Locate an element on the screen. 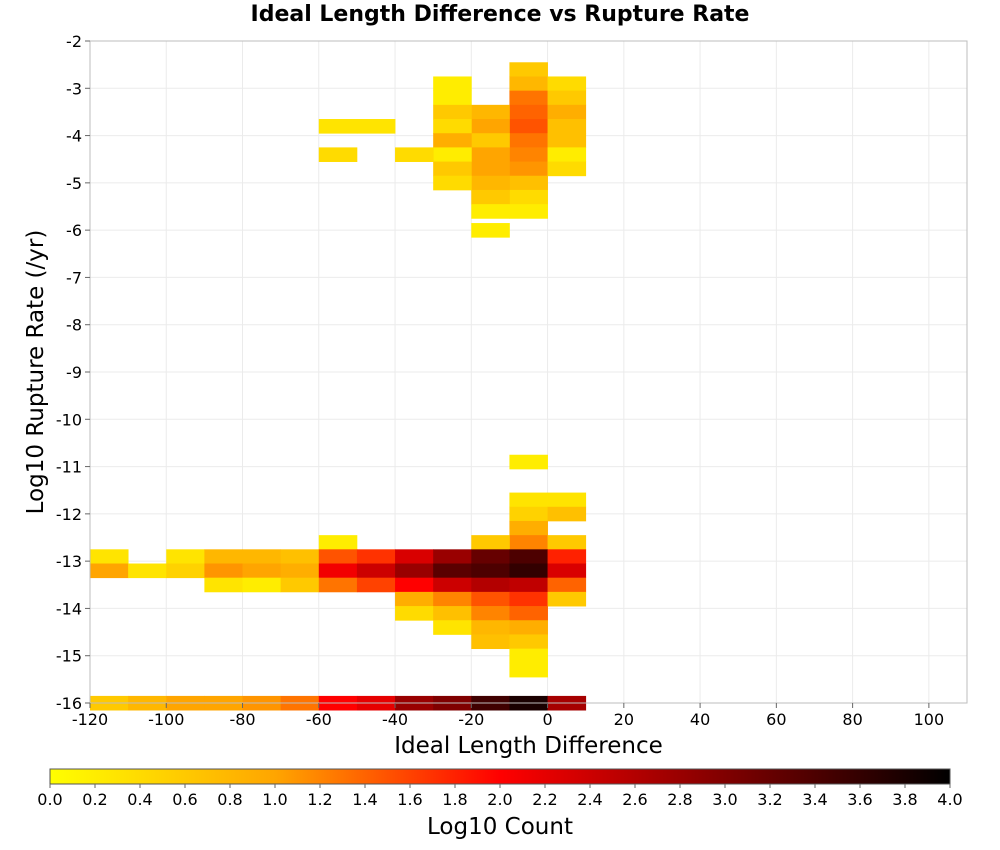  y-tick-label: -7 is located at coordinates (74, 277).